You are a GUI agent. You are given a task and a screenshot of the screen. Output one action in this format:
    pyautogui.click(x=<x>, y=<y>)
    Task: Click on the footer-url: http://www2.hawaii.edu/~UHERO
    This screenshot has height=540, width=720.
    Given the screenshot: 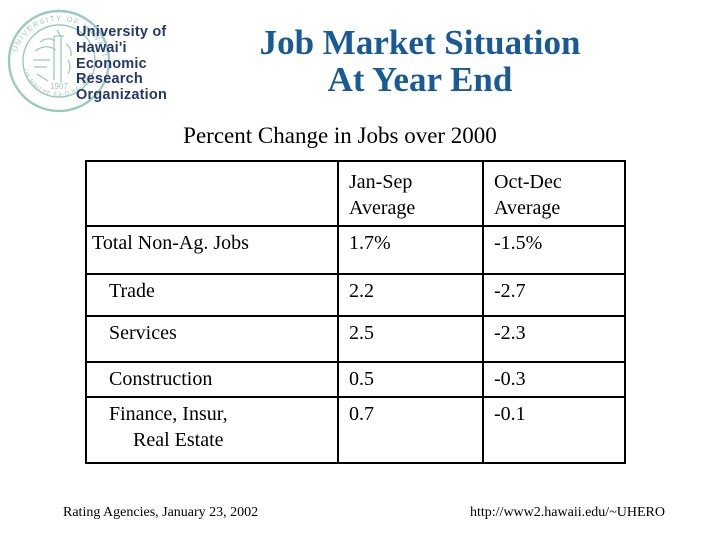 What is the action you would take?
    pyautogui.click(x=567, y=512)
    